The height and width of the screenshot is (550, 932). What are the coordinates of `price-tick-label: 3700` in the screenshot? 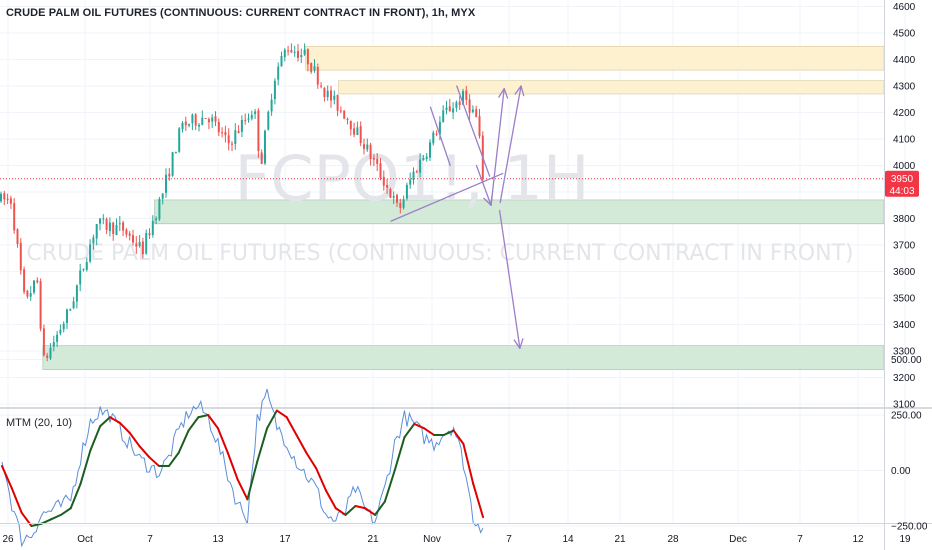 It's located at (904, 246).